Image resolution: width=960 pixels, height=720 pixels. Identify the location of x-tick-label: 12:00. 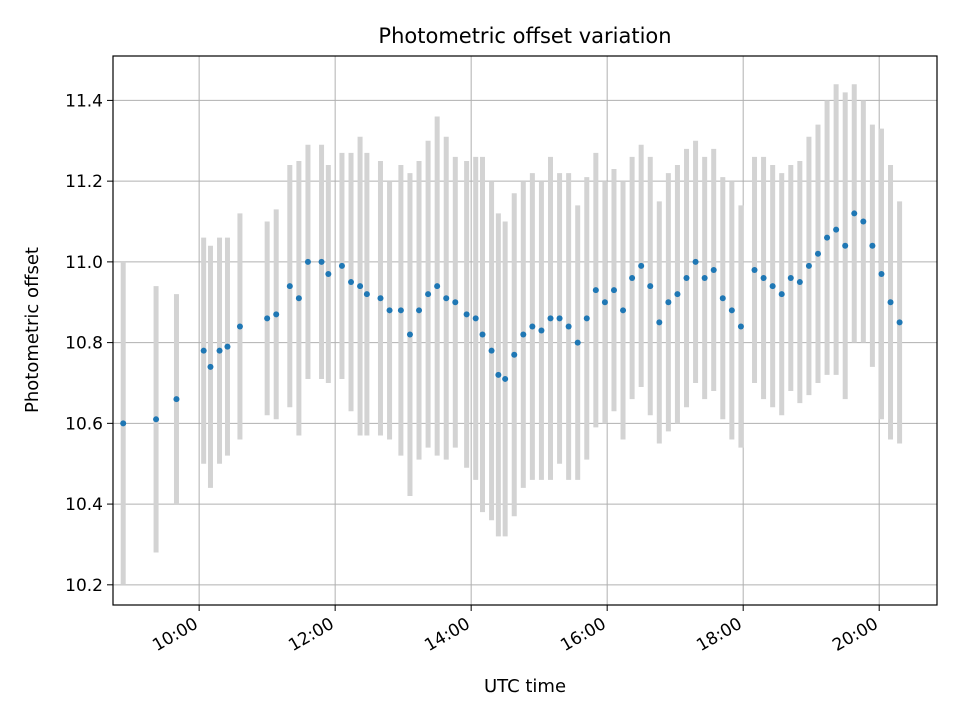
(311, 635).